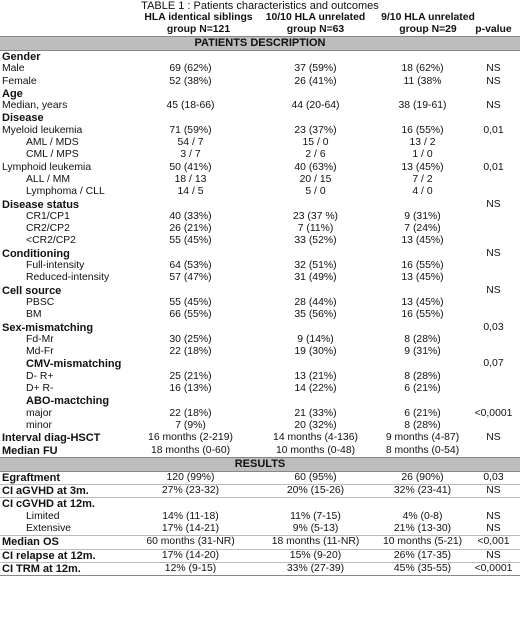  What do you see at coordinates (32, 290) in the screenshot?
I see `row-label: Cell source` at bounding box center [32, 290].